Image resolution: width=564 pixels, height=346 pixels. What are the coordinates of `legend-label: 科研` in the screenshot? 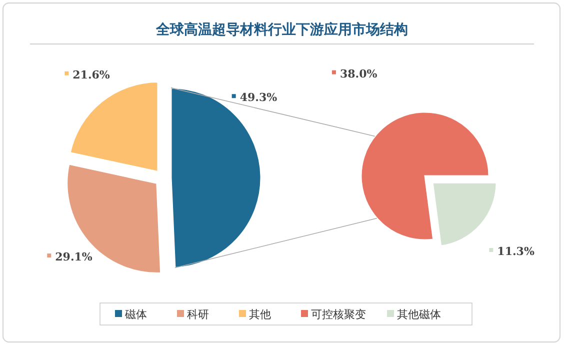 It's located at (198, 314).